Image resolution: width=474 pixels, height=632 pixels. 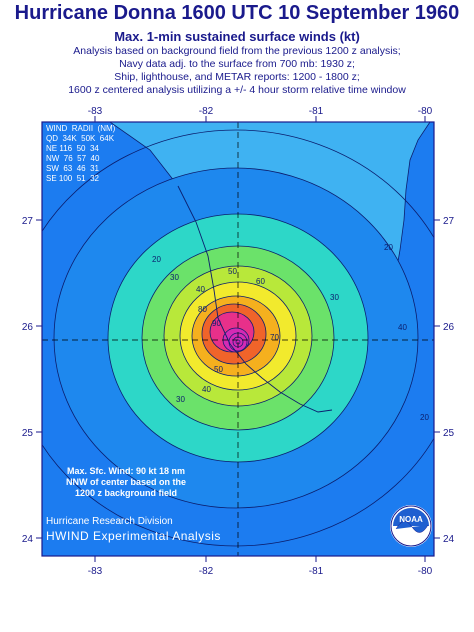 What do you see at coordinates (51, 178) in the screenshot?
I see `radii-quadrant: SE` at bounding box center [51, 178].